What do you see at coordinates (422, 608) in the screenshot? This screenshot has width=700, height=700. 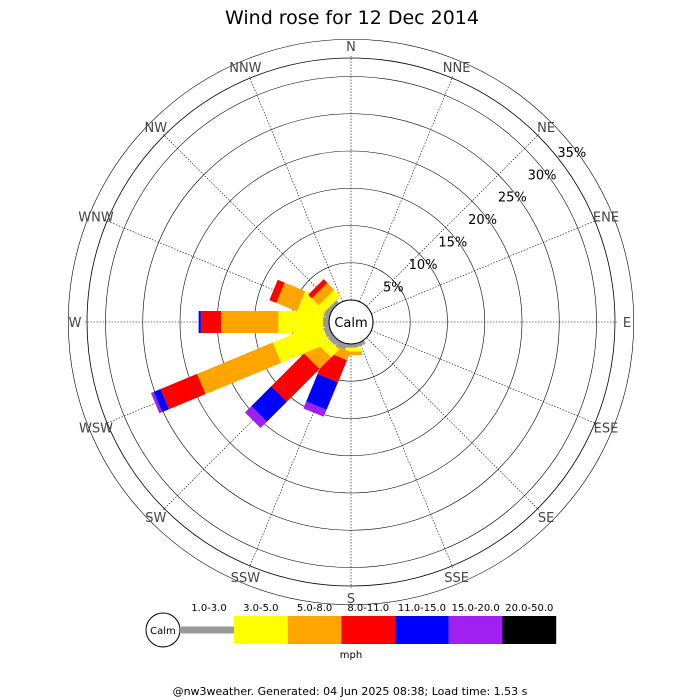 I see `legend-label-11.0-15.0: 11.0-15.0` at bounding box center [422, 608].